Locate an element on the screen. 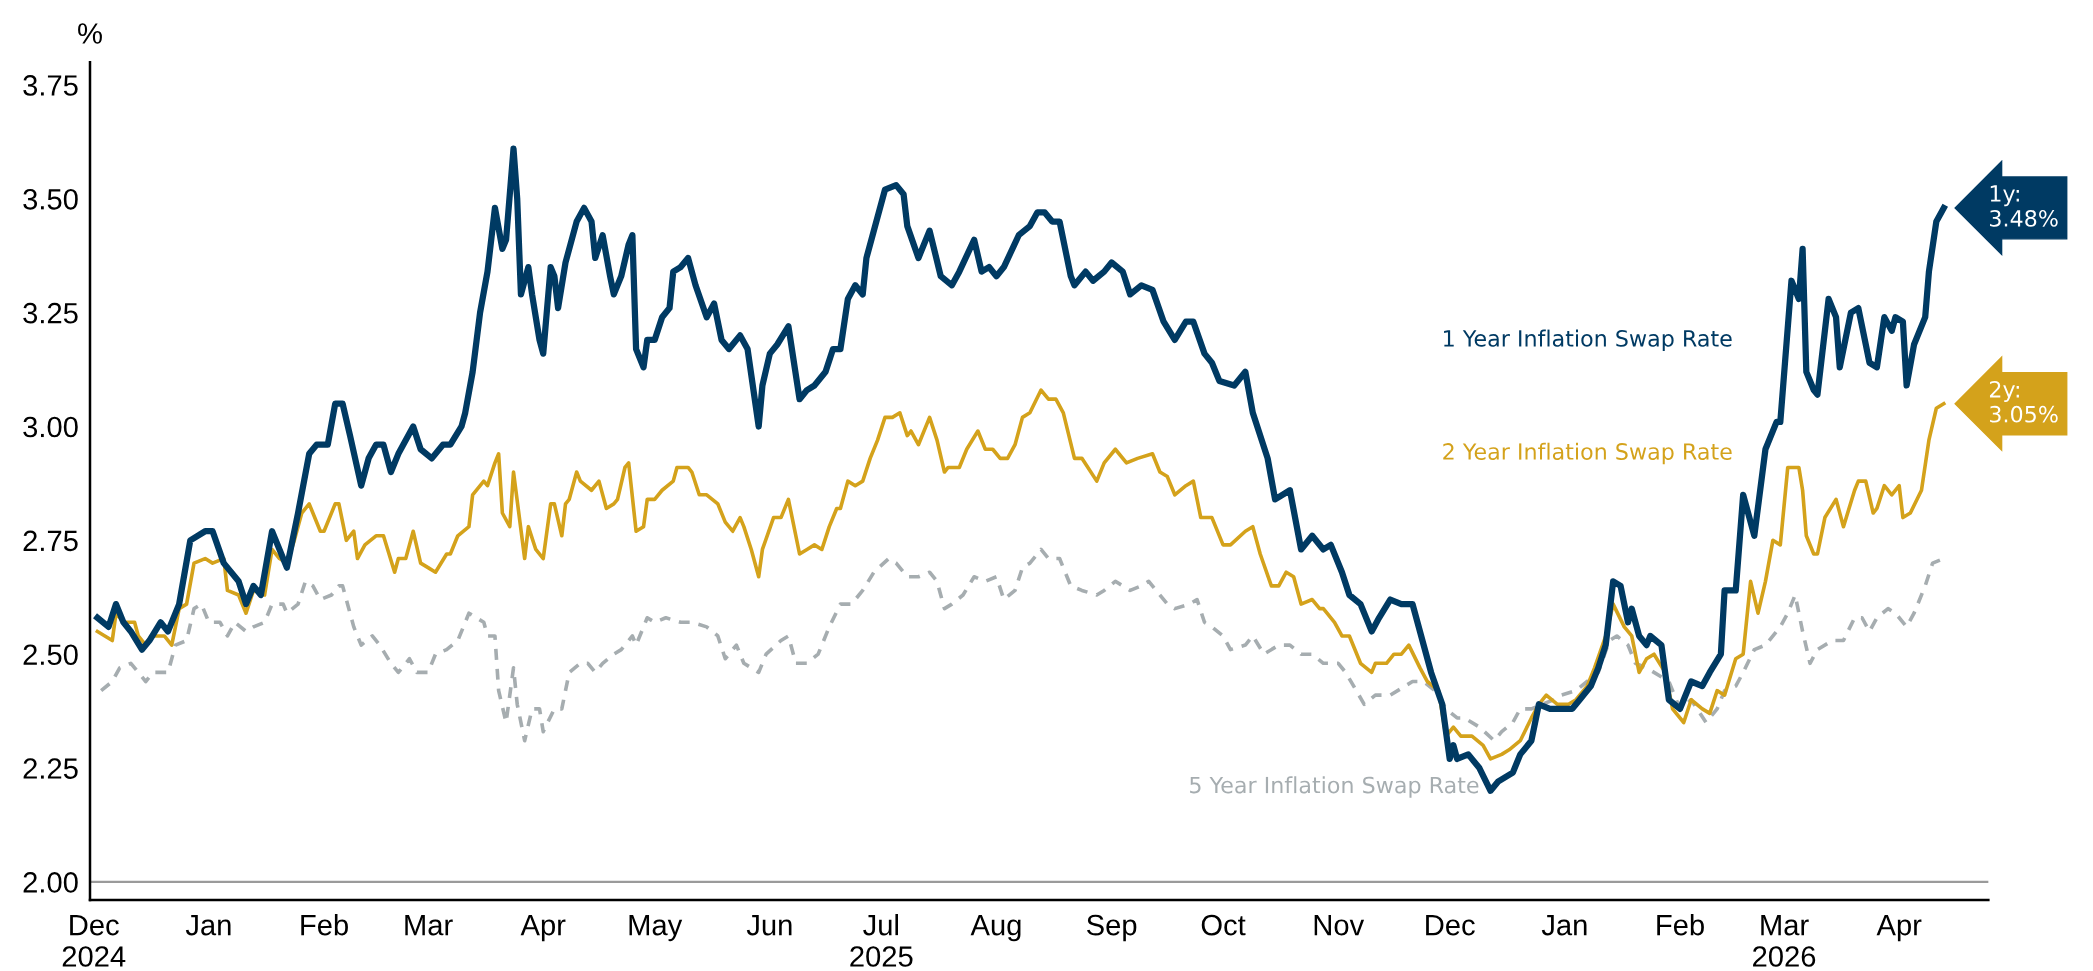  y-tick-label: 3.25 is located at coordinates (50, 313).